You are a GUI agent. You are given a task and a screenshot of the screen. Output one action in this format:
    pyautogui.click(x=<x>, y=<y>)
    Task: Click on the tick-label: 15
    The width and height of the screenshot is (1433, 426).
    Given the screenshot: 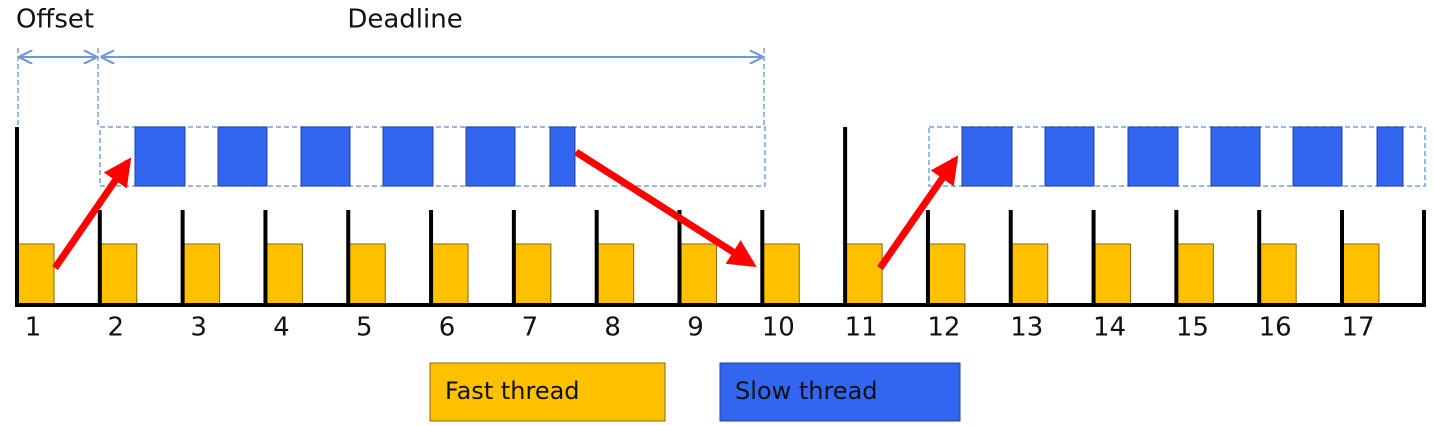 What is the action you would take?
    pyautogui.click(x=1192, y=328)
    